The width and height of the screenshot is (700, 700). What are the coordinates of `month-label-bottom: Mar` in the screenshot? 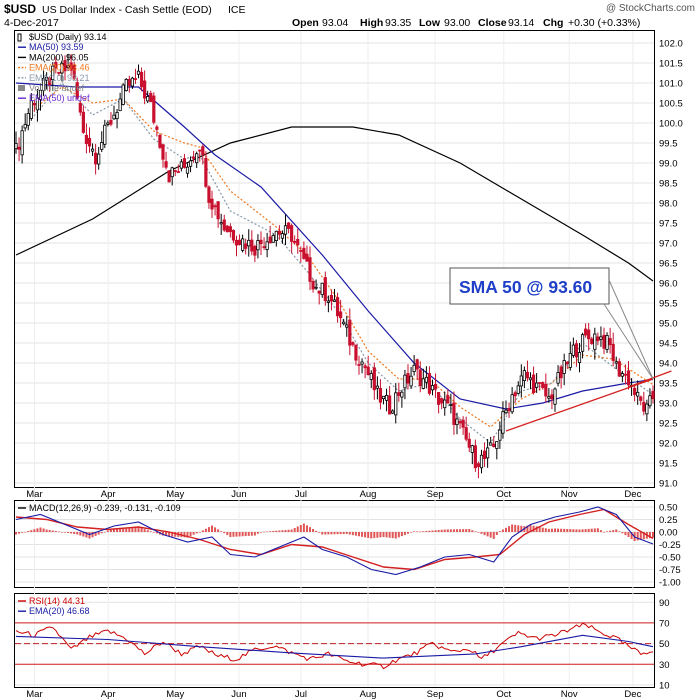 It's located at (34, 694).